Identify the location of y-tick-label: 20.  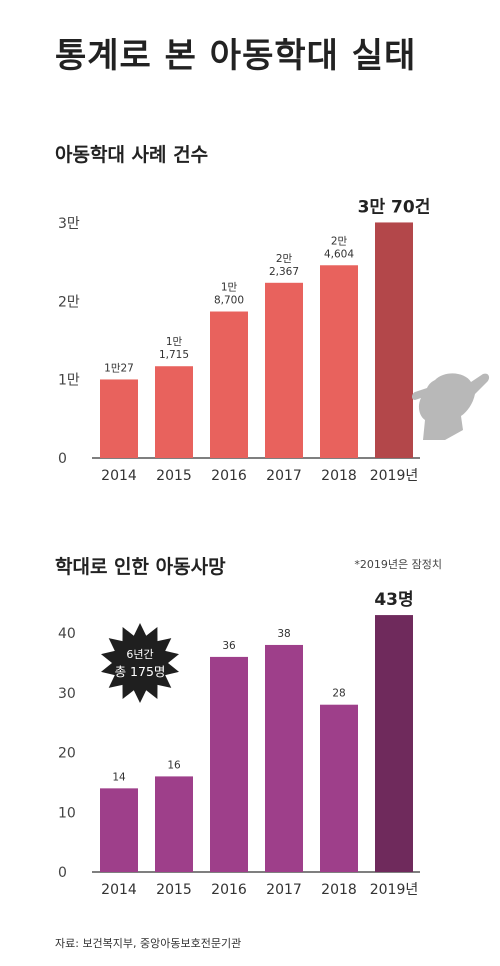
(67, 754).